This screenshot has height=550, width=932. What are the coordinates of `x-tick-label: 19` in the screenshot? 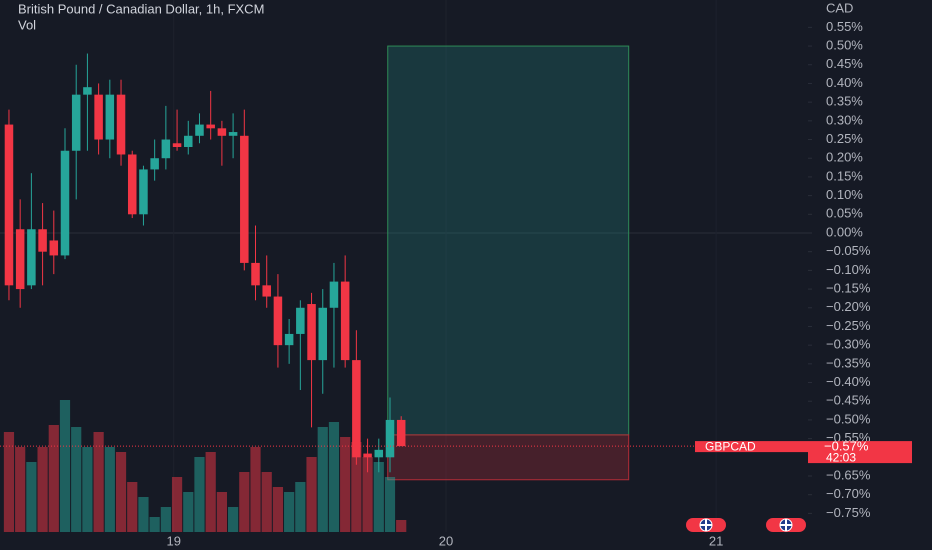 It's located at (173, 540).